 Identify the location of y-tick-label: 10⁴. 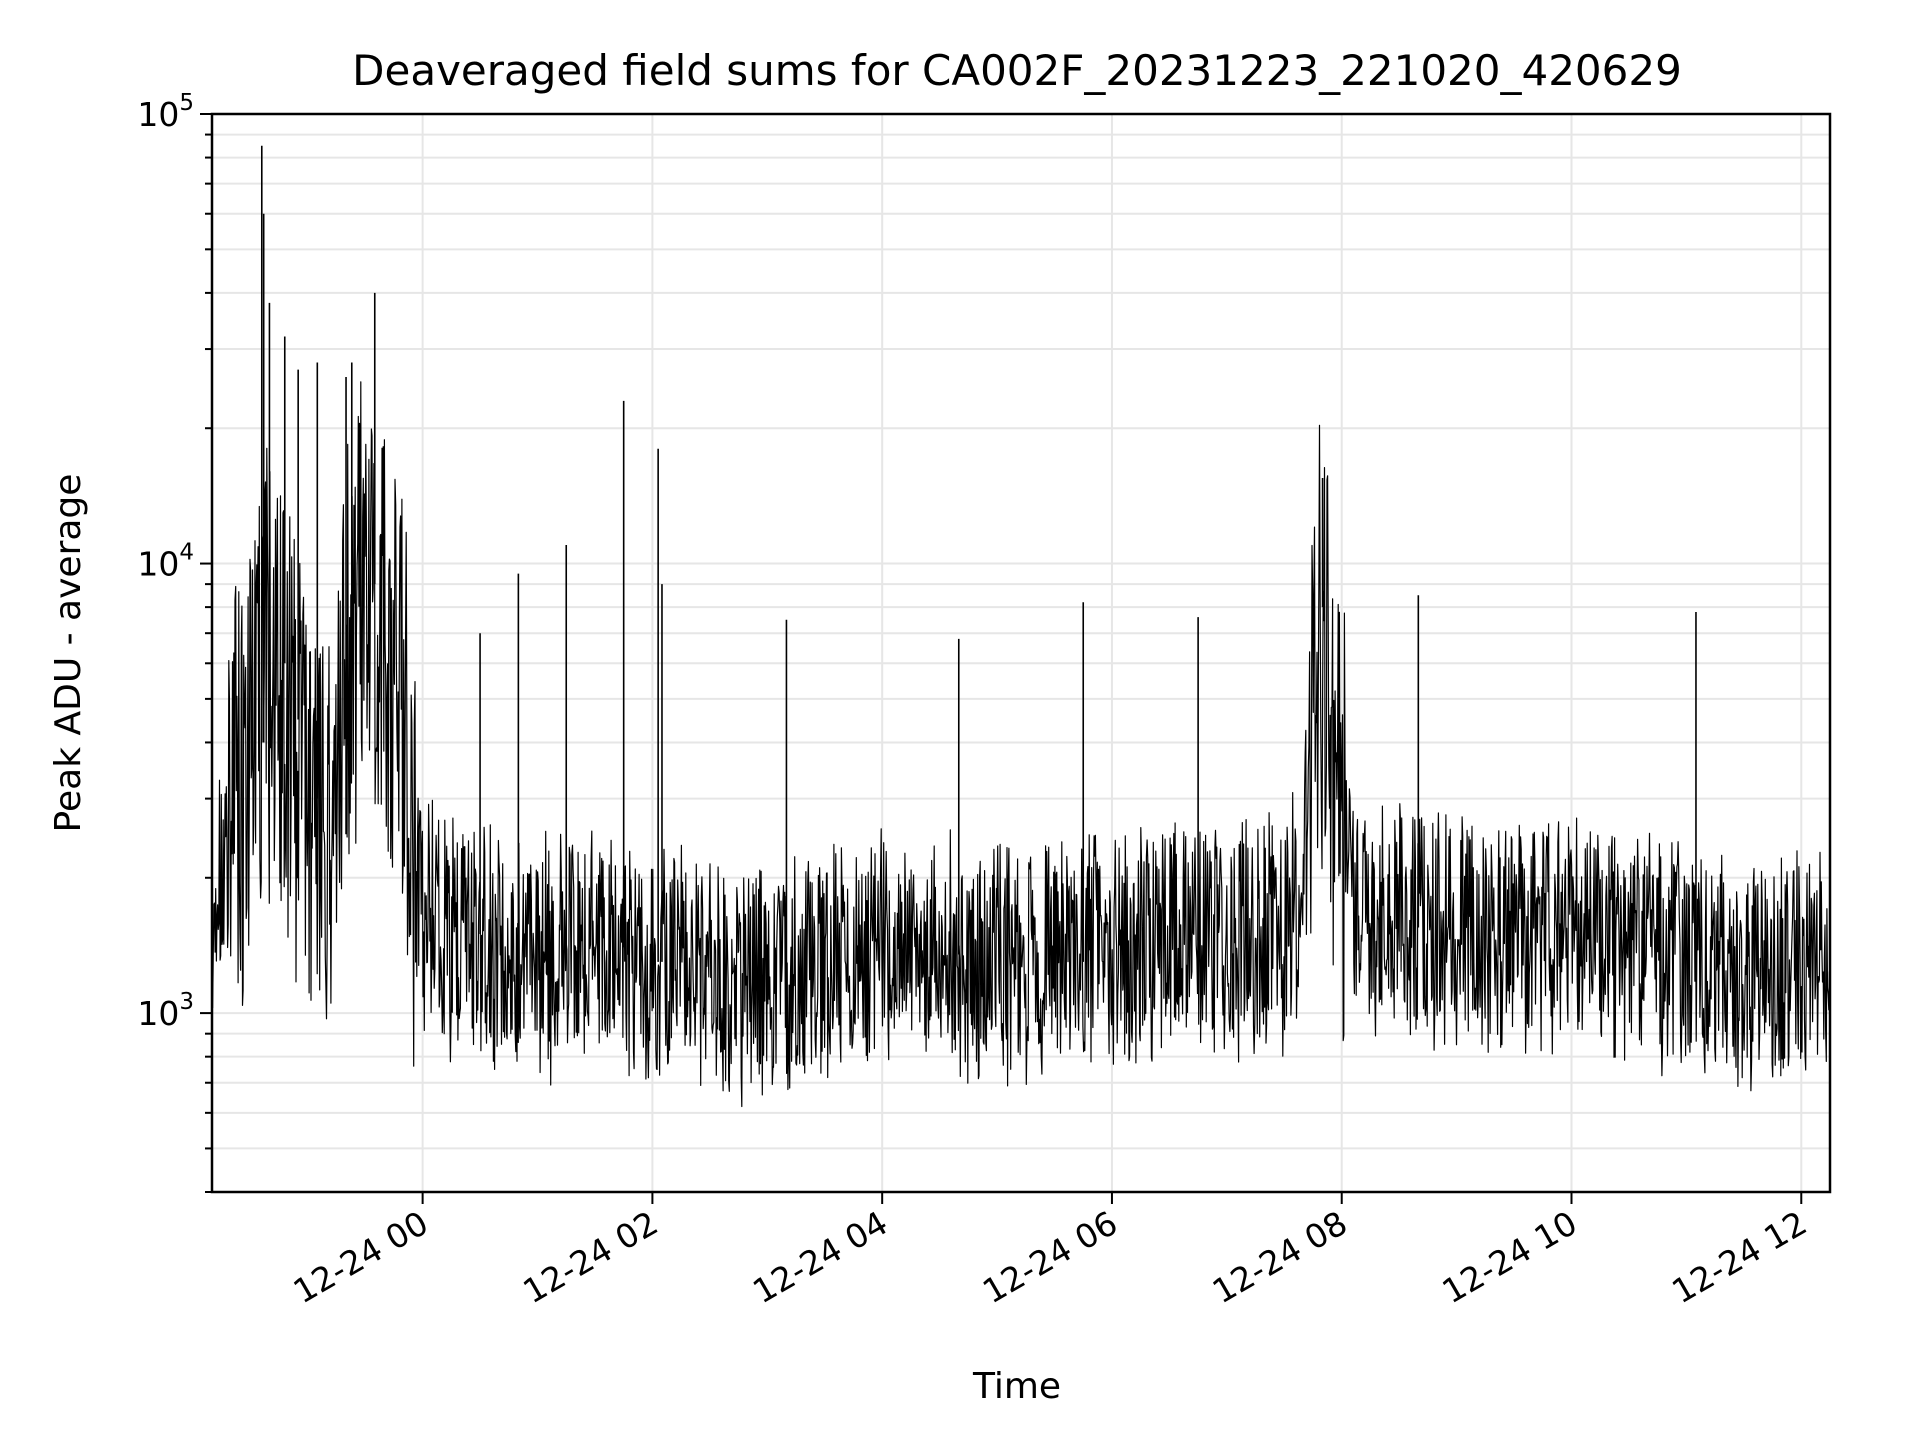
(165, 562).